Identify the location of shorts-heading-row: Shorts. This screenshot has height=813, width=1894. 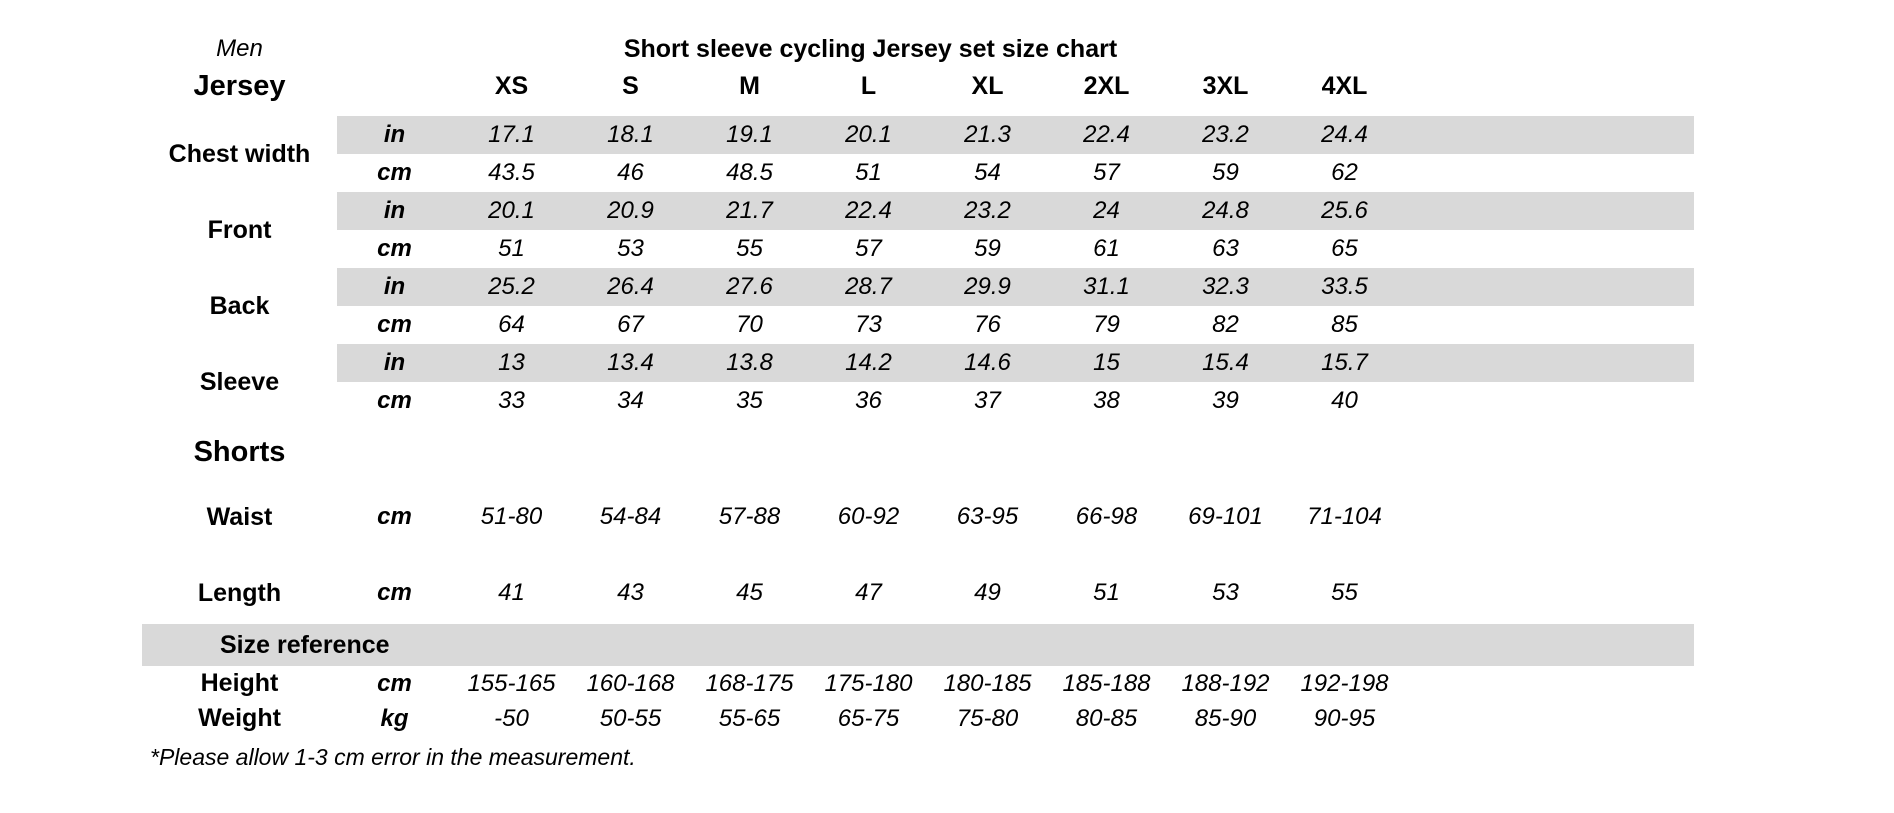
(1018, 452).